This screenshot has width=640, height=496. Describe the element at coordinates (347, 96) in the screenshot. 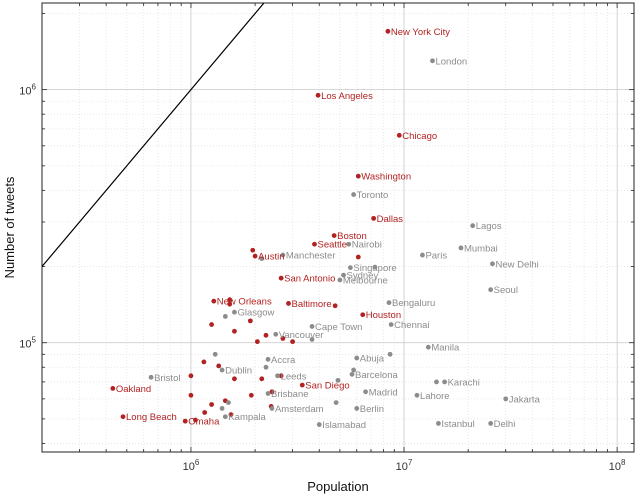

I see `point-label: Los Angeles` at that location.